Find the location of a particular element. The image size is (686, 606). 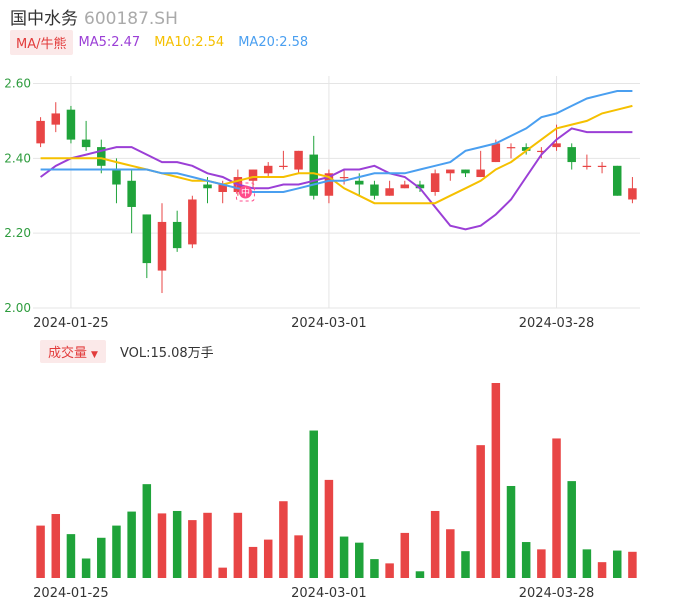

stock-title: 国中水务 600187.SH is located at coordinates (94, 16).